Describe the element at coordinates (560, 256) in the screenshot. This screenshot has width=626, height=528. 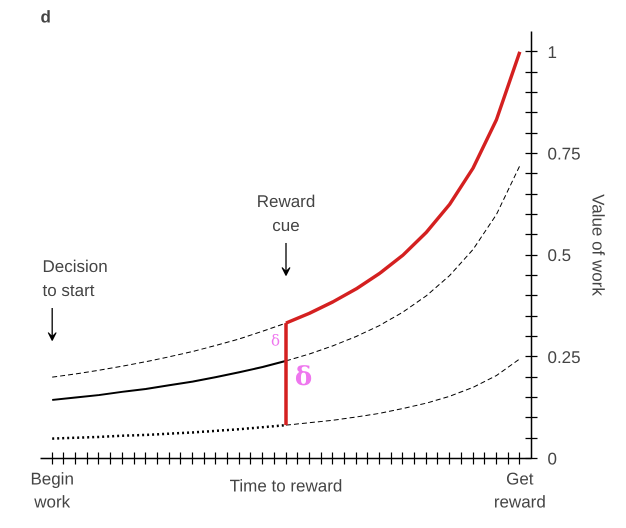
I see `y-tick-label: 0.5` at that location.